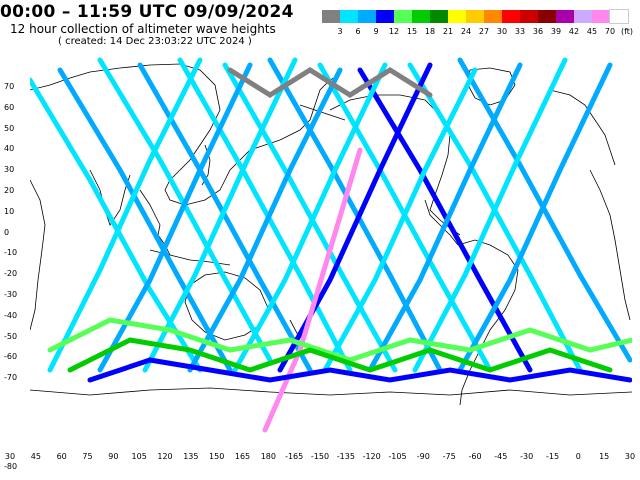  I want to click on longitude-label: 75, so click(87, 456).